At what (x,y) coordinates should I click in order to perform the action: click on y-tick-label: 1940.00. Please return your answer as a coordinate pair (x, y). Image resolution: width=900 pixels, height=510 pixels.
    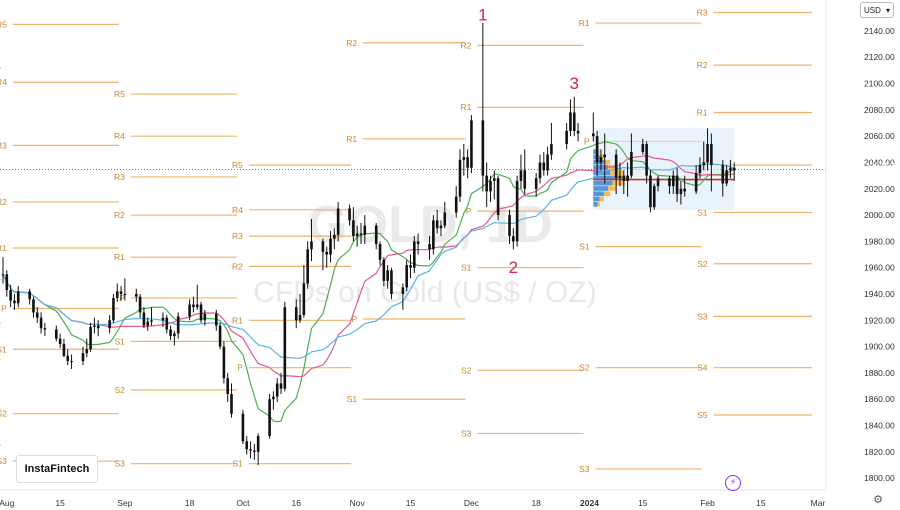
    Looking at the image, I should click on (879, 294).